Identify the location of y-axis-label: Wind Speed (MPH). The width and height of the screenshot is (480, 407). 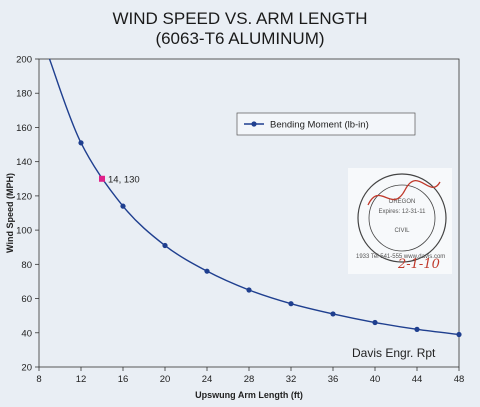
(10, 213).